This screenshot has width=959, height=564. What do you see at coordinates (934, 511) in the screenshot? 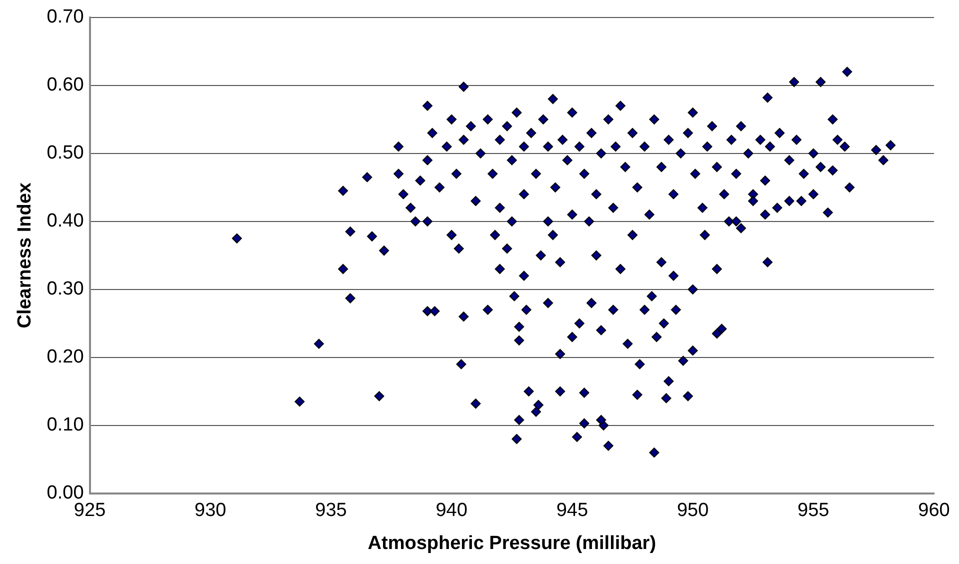
I see `x-tick-label: 960` at bounding box center [934, 511].